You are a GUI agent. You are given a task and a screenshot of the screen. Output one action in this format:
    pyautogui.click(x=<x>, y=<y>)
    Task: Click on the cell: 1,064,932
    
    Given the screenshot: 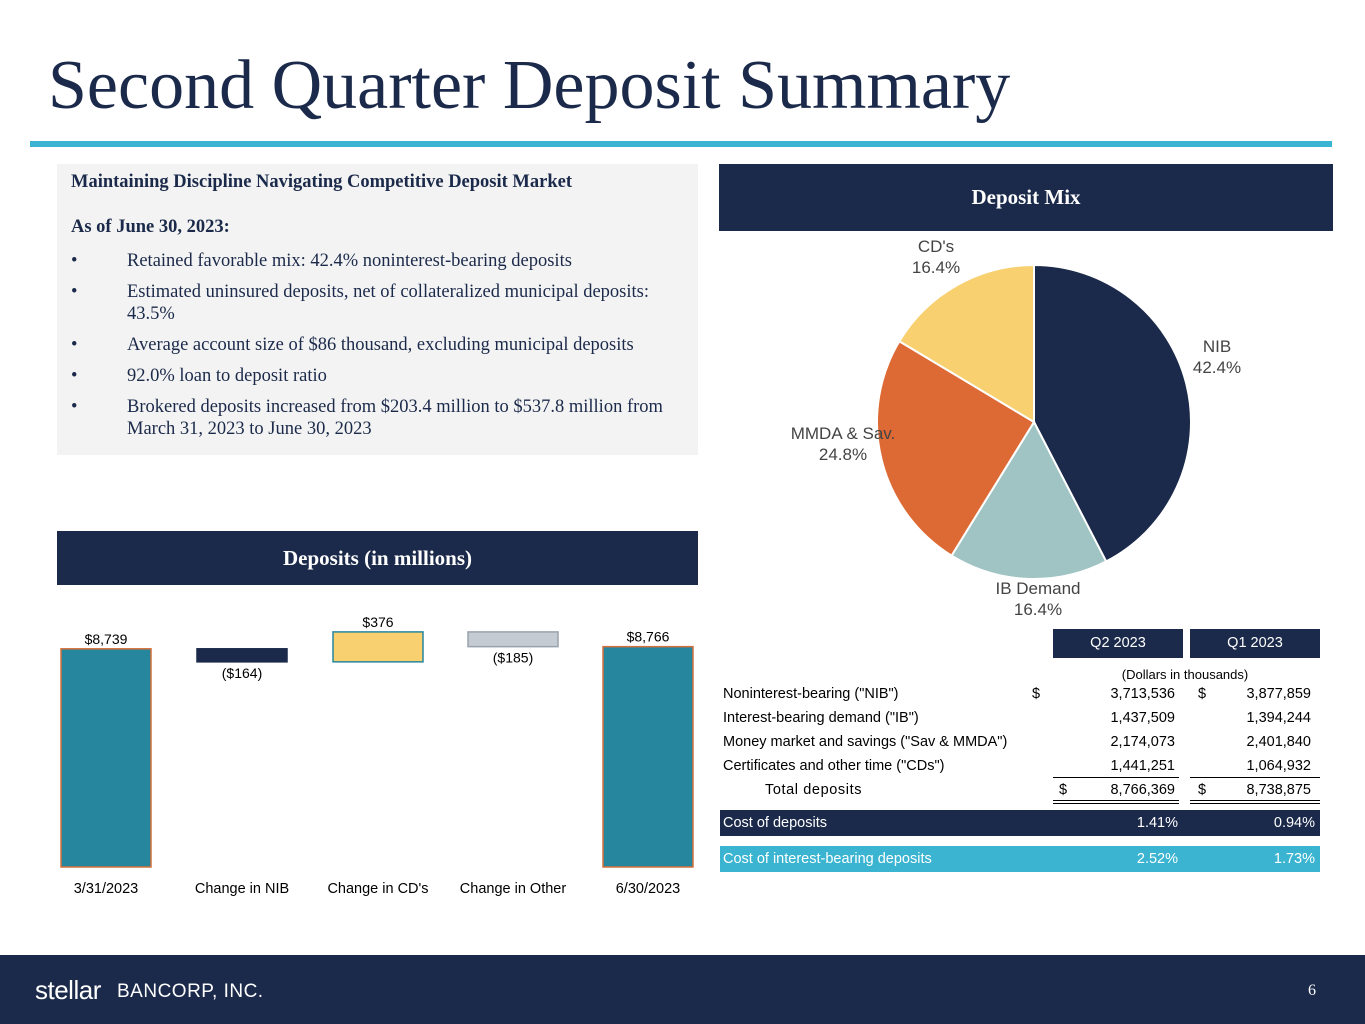 What is the action you would take?
    pyautogui.click(x=1278, y=766)
    